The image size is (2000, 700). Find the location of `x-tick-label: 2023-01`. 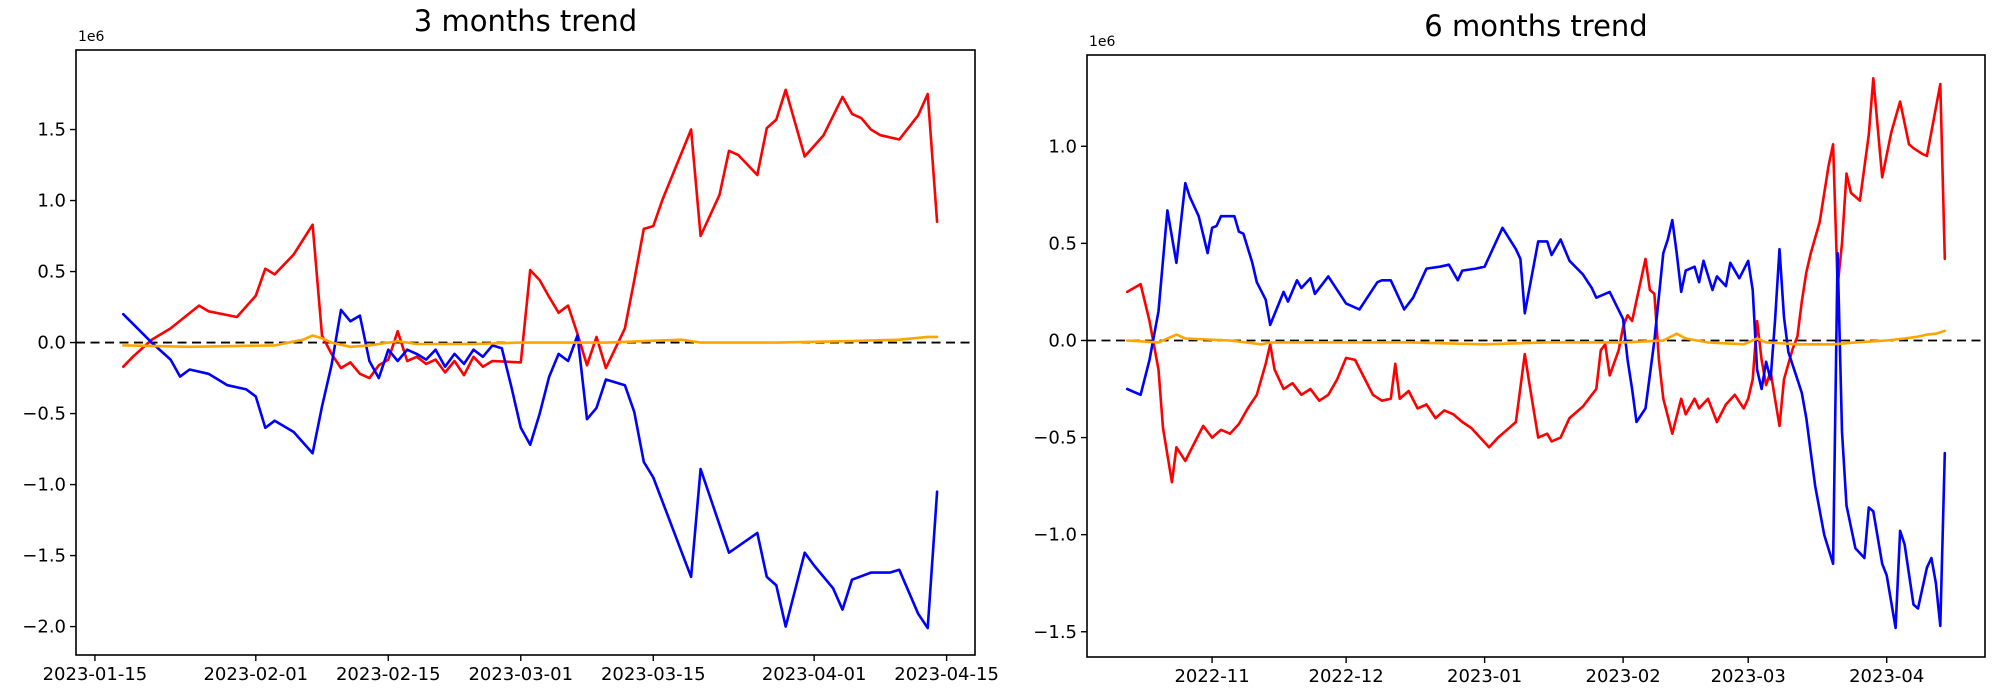

x-tick-label: 2023-01 is located at coordinates (1484, 676).